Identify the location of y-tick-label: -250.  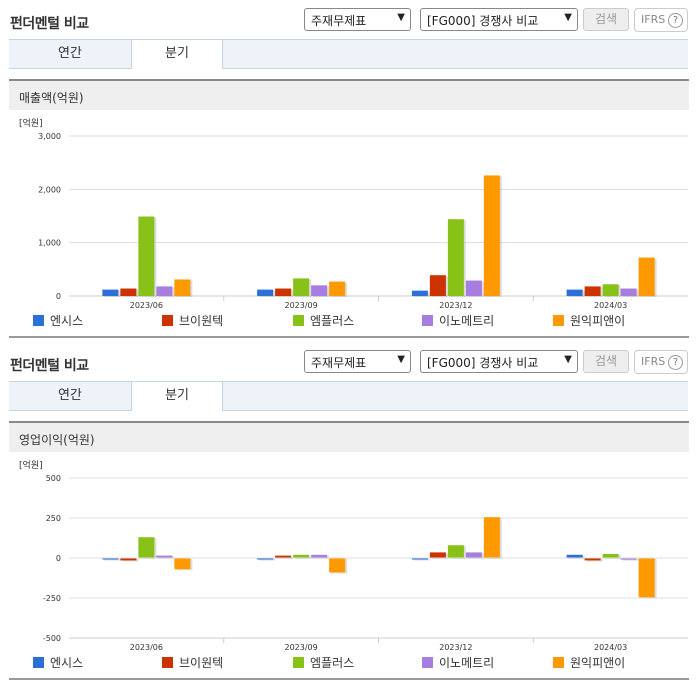
(52, 598).